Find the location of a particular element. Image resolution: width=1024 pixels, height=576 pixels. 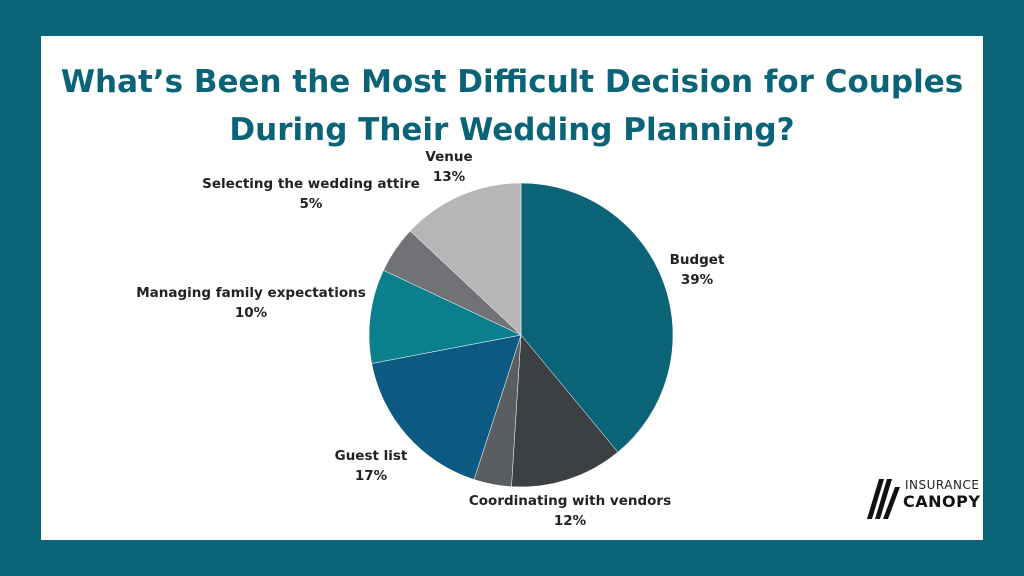

insurance-canopy-logo: INSURANCE CANOPY is located at coordinates (922, 501).